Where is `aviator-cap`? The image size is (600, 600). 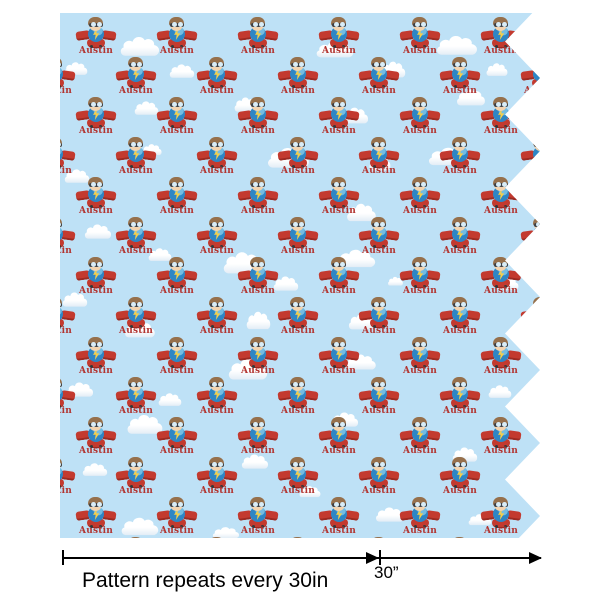 aviator-cap is located at coordinates (536, 537).